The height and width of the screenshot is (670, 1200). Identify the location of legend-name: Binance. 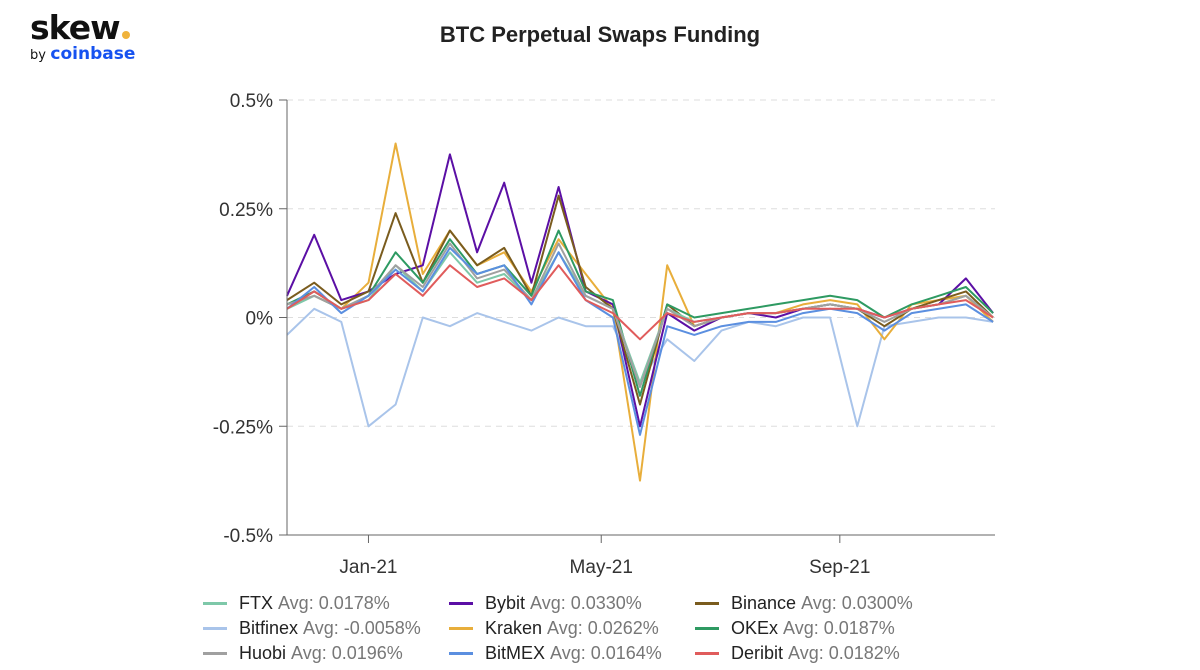
(764, 603).